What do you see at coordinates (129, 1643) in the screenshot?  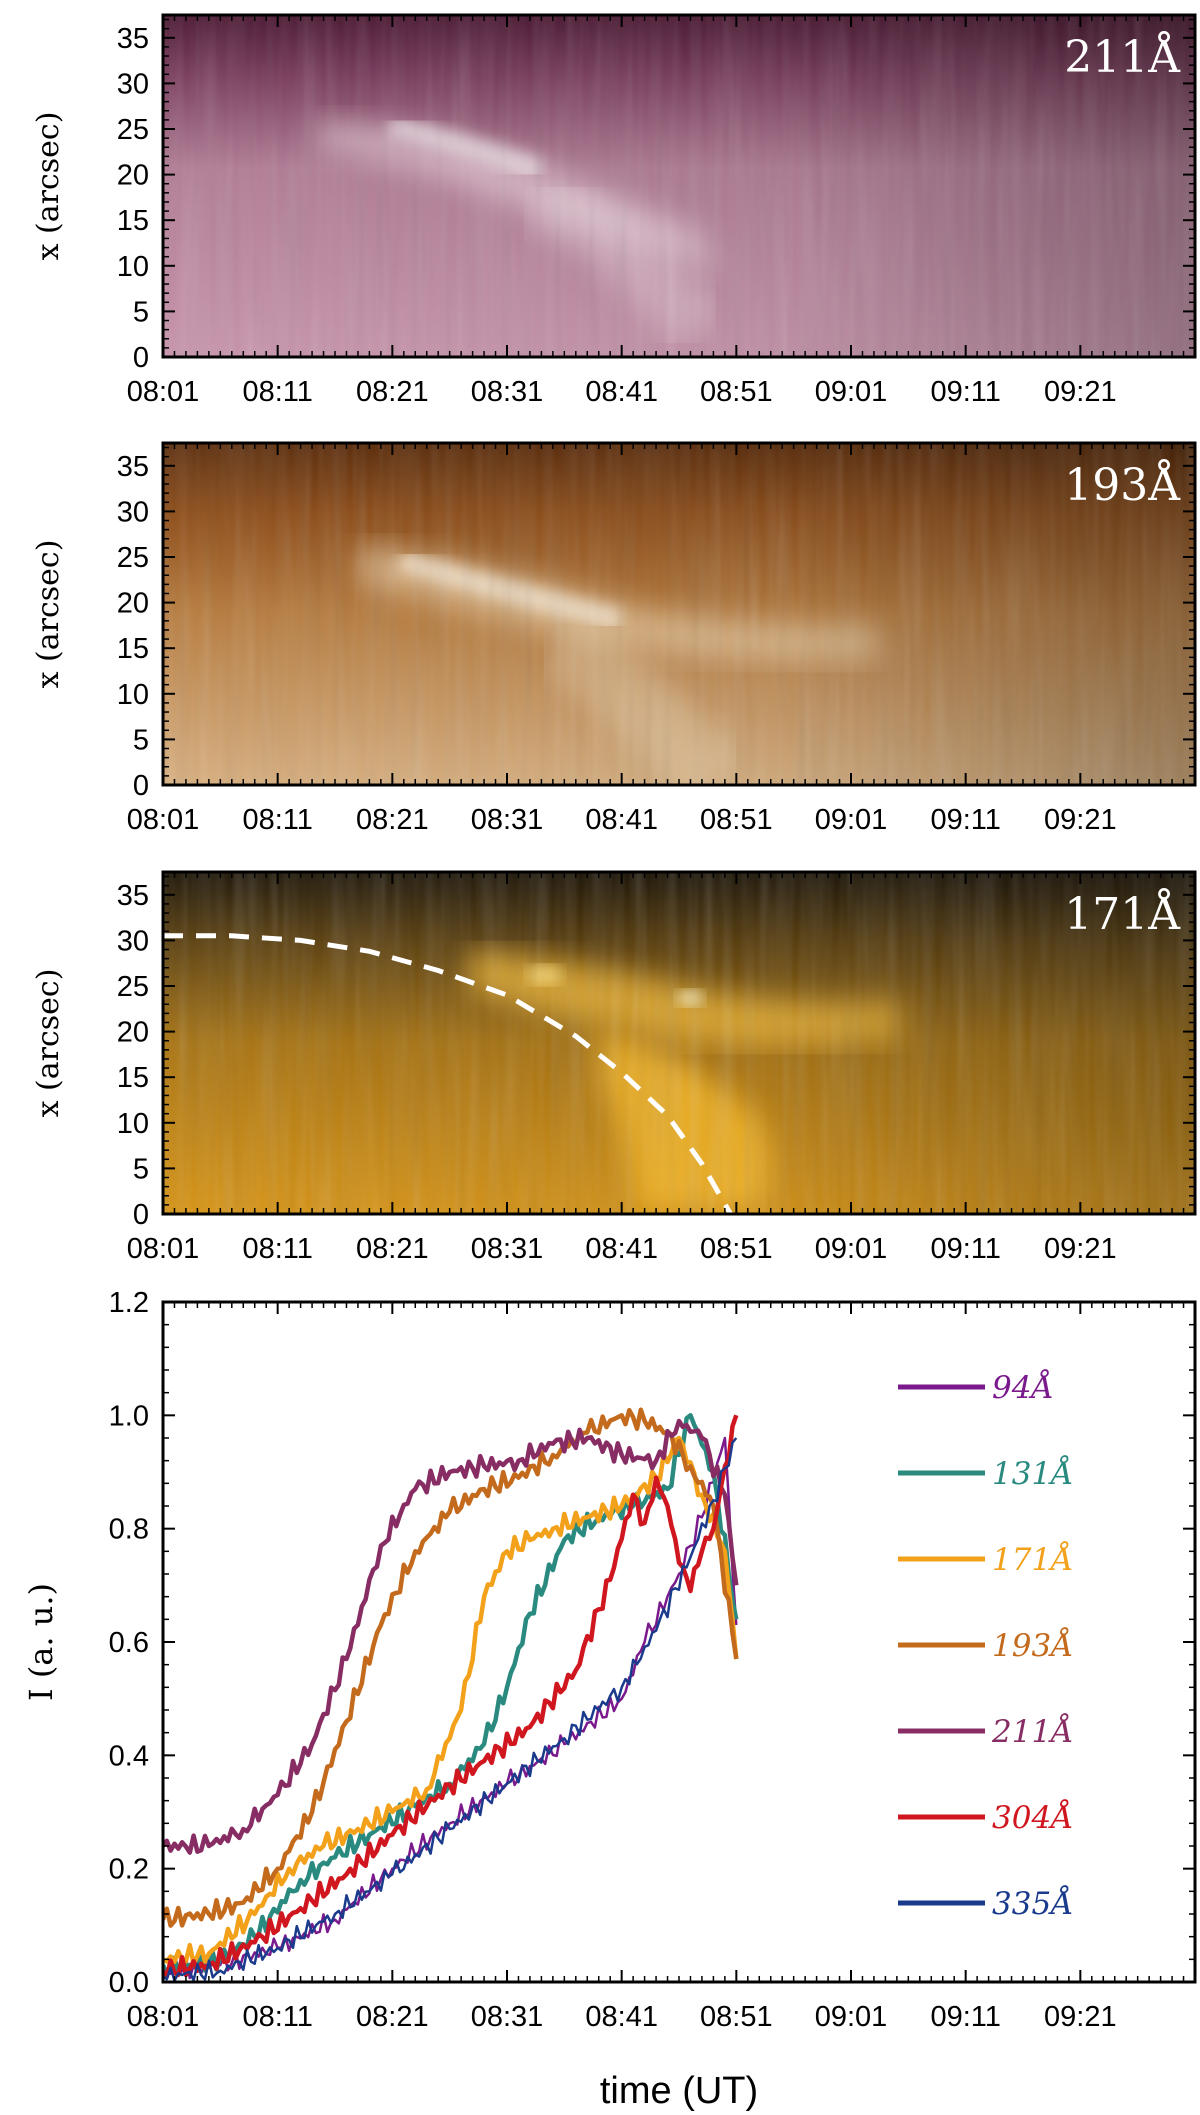 I see `y-tick-label: 0.6` at bounding box center [129, 1643].